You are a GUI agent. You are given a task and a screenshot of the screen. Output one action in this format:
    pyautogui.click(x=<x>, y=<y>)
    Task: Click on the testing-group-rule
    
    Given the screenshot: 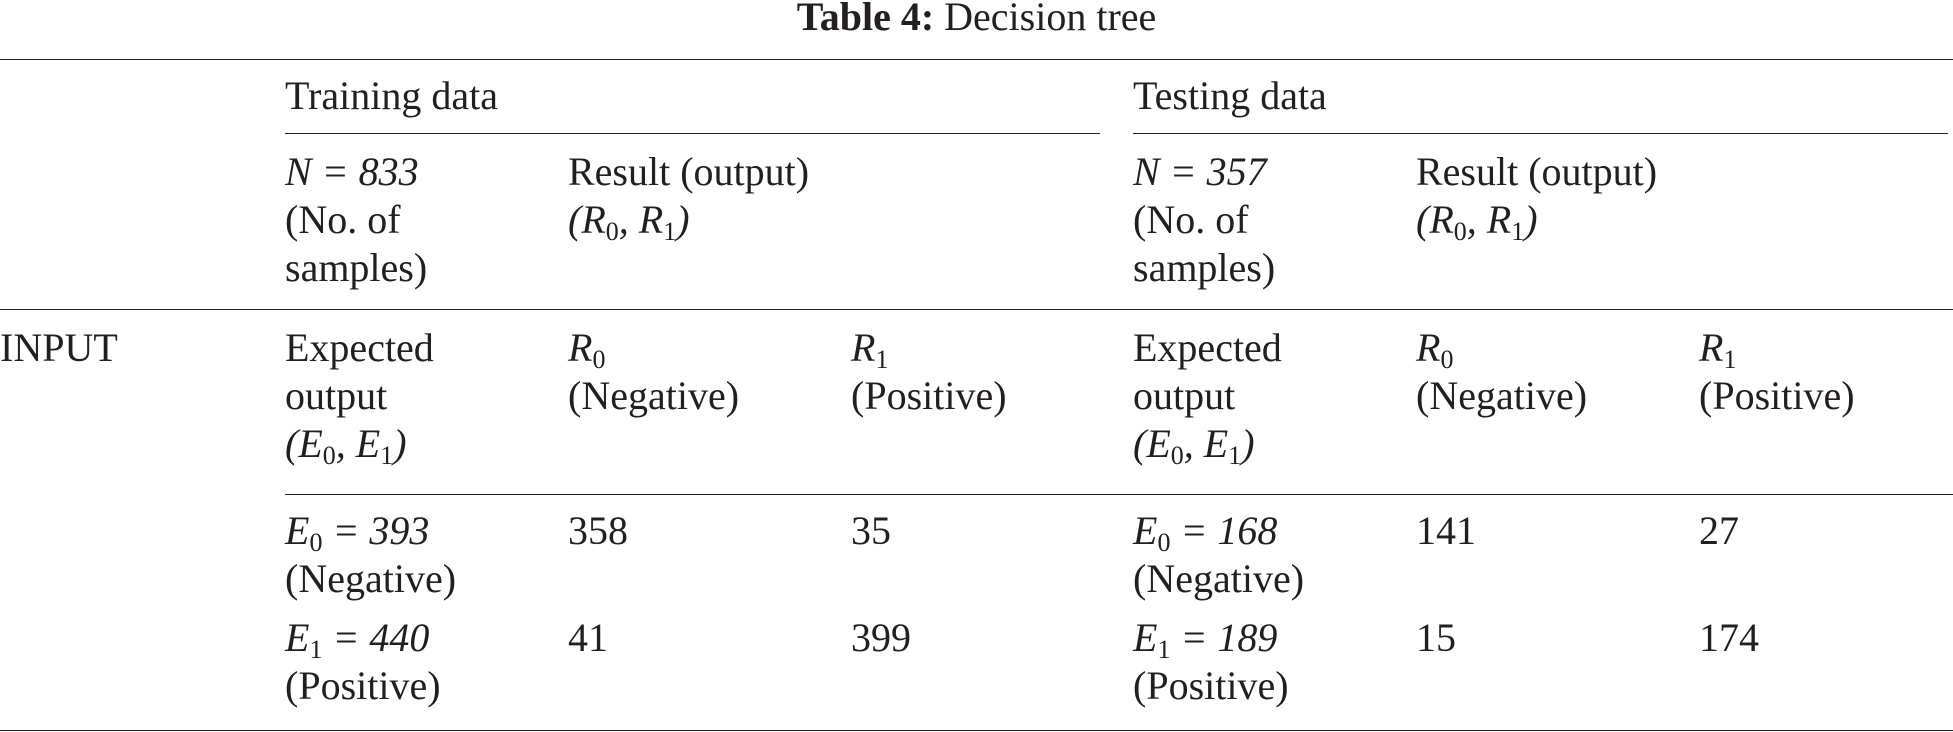 What is the action you would take?
    pyautogui.click(x=1540, y=133)
    